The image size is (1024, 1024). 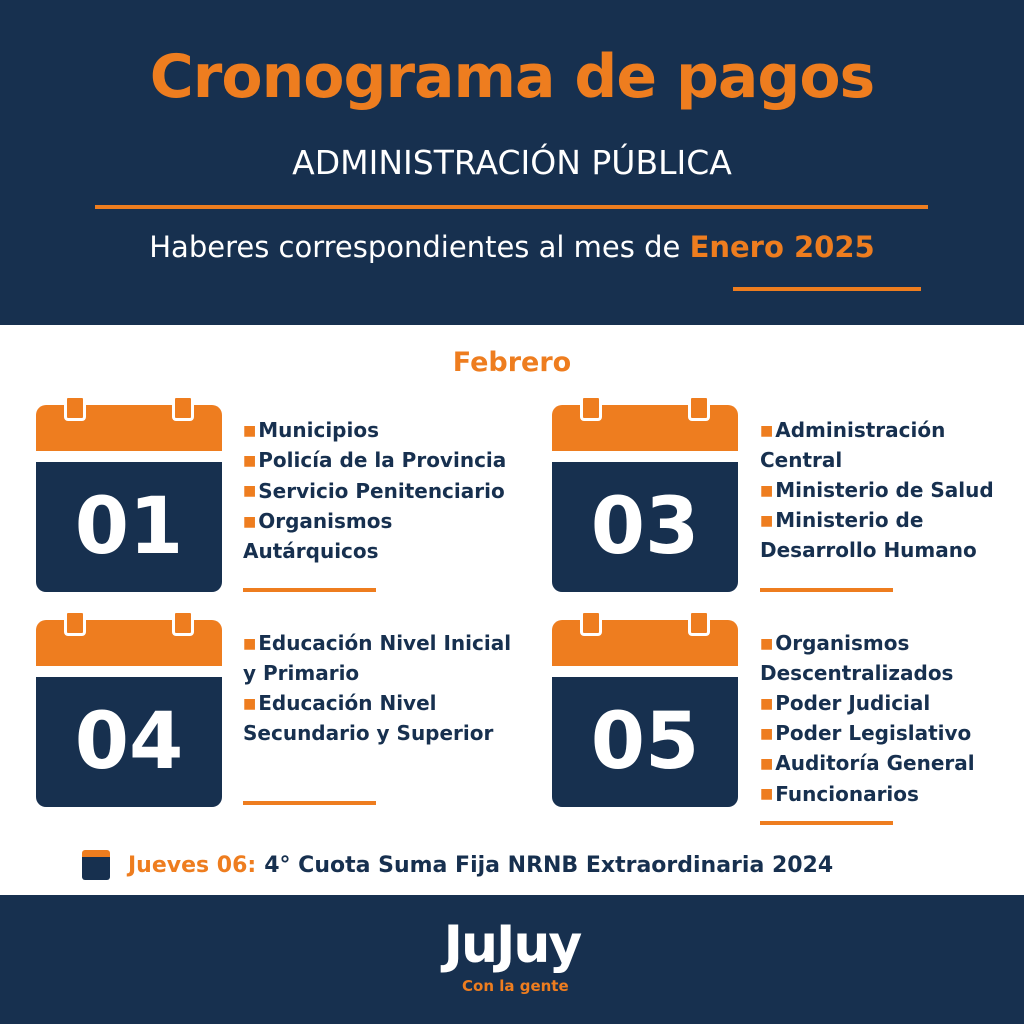 I want to click on list-item: ■ Organismos Autárquicos, so click(x=378, y=537).